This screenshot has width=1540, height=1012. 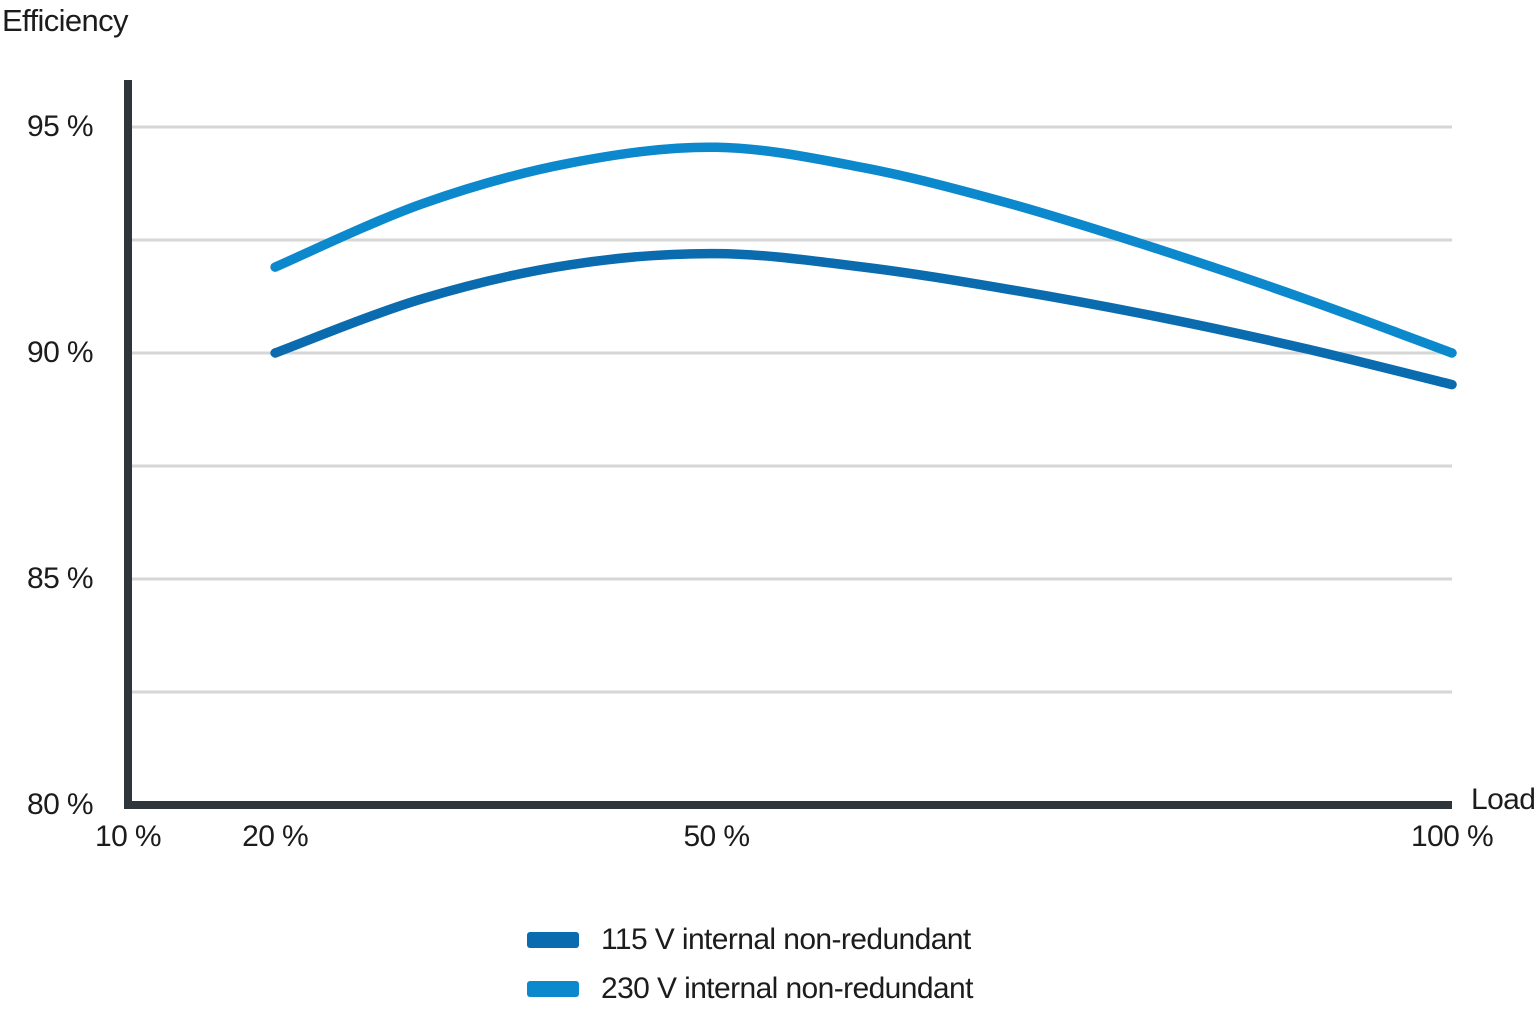 I want to click on x-tick-label: 50 %, so click(x=716, y=836).